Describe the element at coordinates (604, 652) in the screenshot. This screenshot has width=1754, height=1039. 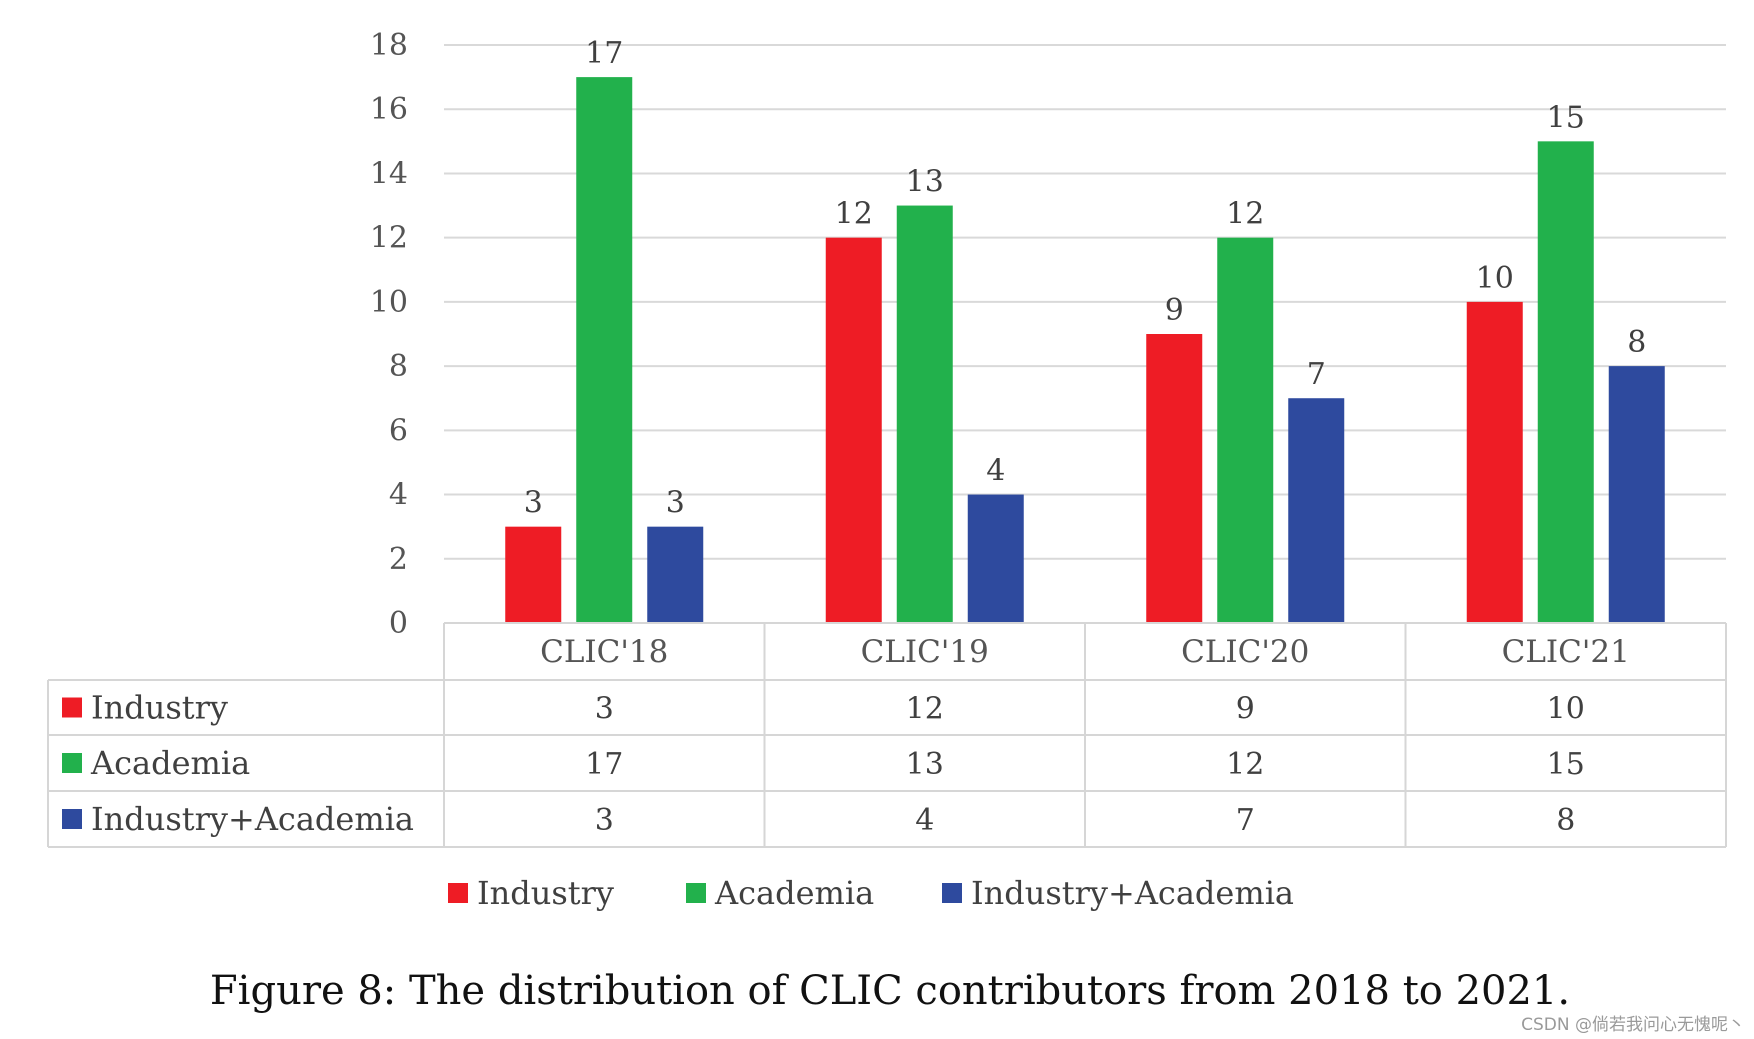
I see `category-label-0: CLIC'18` at that location.